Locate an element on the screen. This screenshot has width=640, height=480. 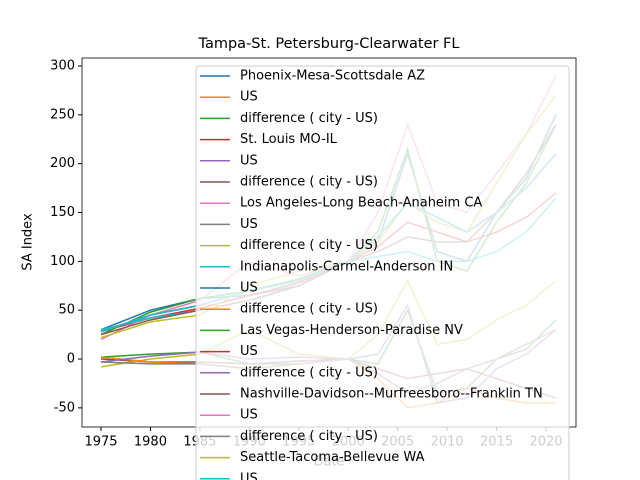
chart-title: Tampa-St. Petersburg-Clearwater FL is located at coordinates (329, 44).